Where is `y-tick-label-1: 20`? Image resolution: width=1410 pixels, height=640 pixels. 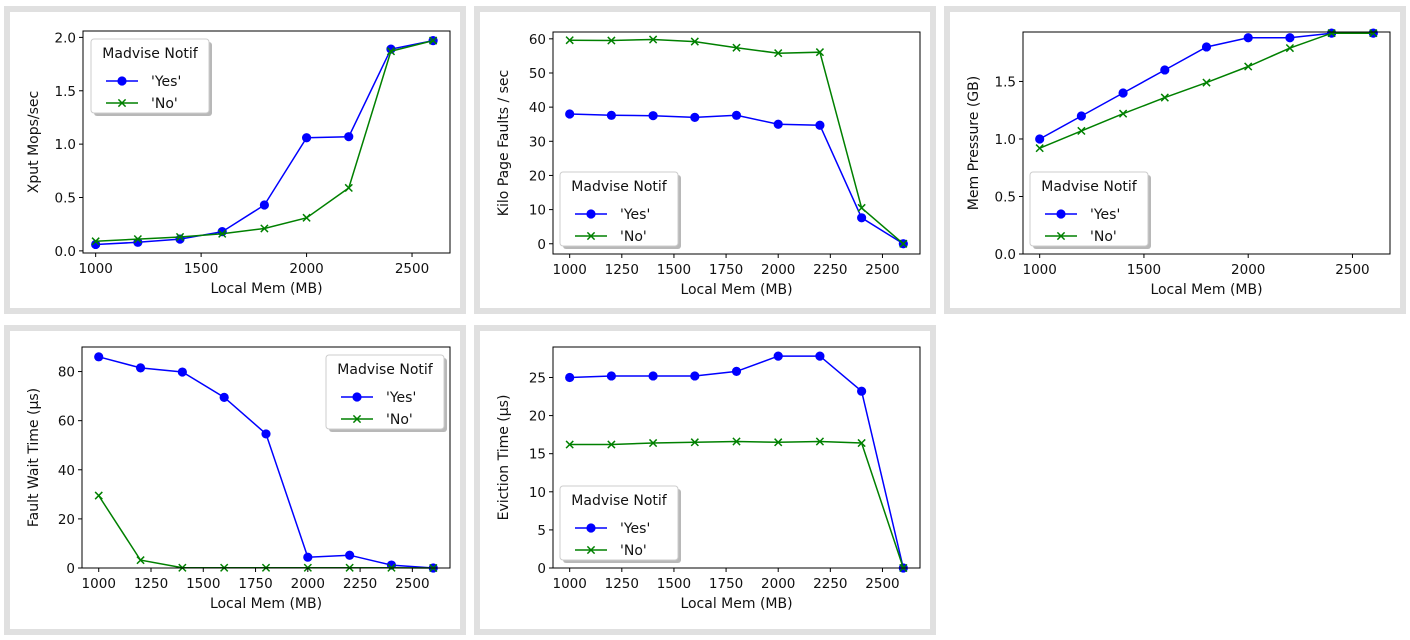 y-tick-label-1: 20 is located at coordinates (66, 520).